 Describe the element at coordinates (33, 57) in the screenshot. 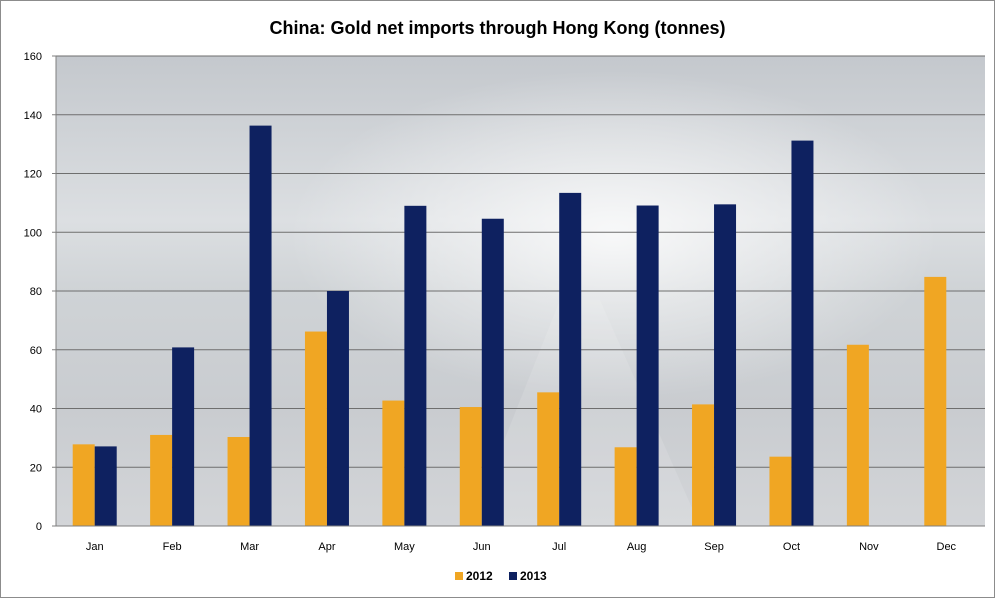

I see `y-tick-label: 160` at that location.